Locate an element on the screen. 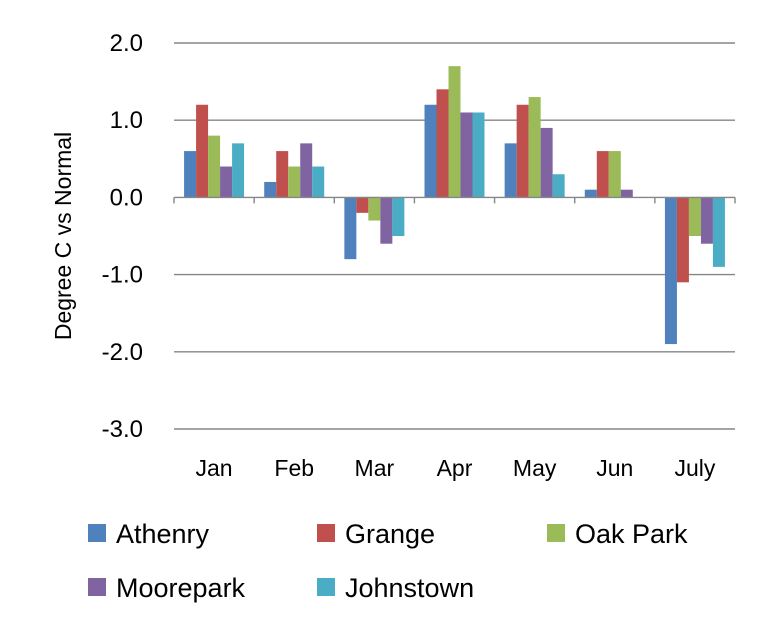 The image size is (769, 640). x-tick-label: Jan is located at coordinates (214, 468).